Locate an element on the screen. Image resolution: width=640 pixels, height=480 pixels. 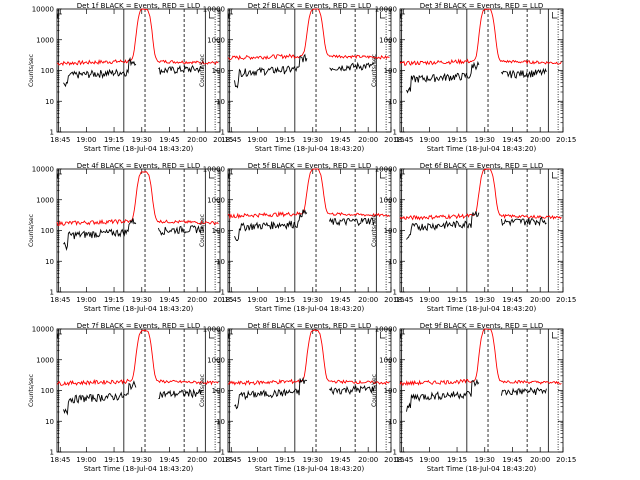
panel-title: Det 7f BLACK = Events, RED = LLD is located at coordinates (138, 326).